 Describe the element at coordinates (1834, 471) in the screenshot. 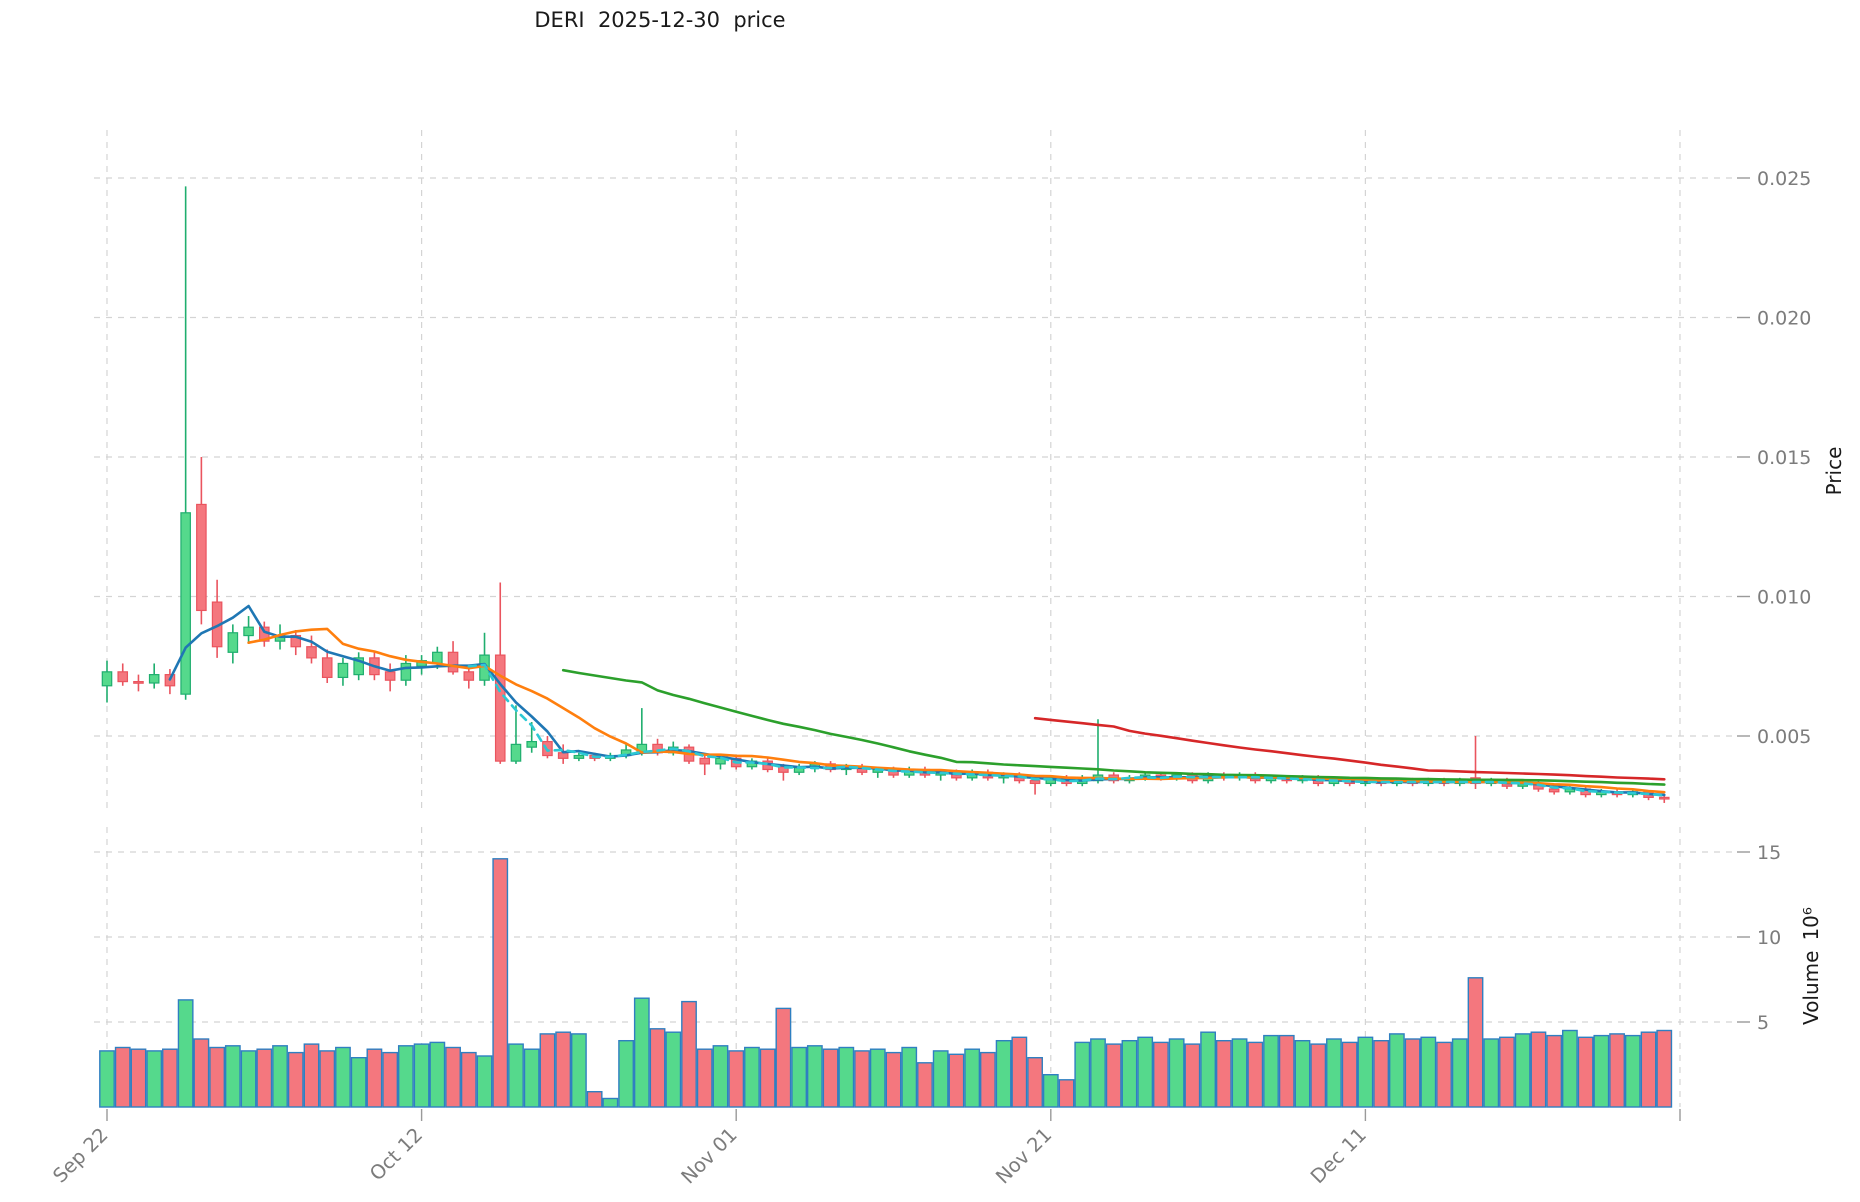

I see `price-axis-title: Price` at that location.